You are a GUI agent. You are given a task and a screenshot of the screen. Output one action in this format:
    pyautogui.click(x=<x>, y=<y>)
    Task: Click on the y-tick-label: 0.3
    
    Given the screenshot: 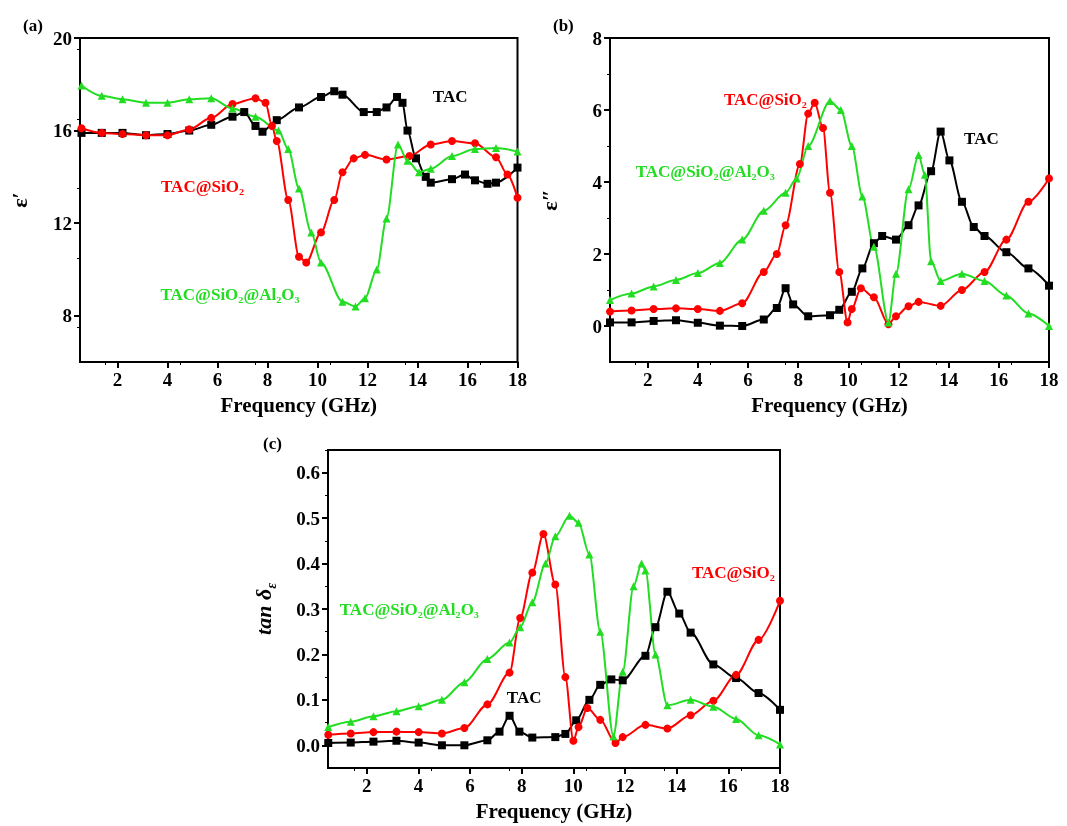 What is the action you would take?
    pyautogui.click(x=308, y=609)
    